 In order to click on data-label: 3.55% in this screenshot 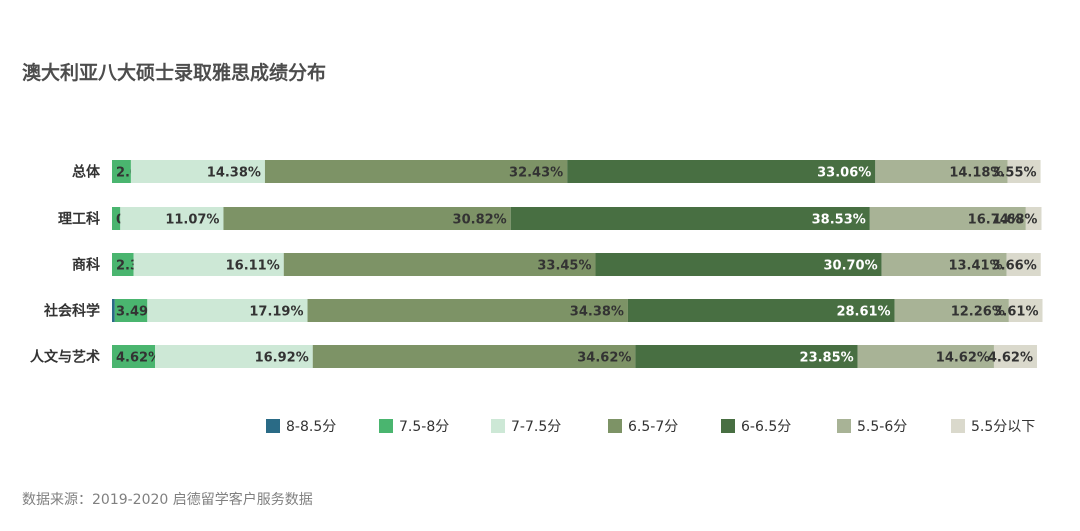, I will do `click(1013, 173)`.